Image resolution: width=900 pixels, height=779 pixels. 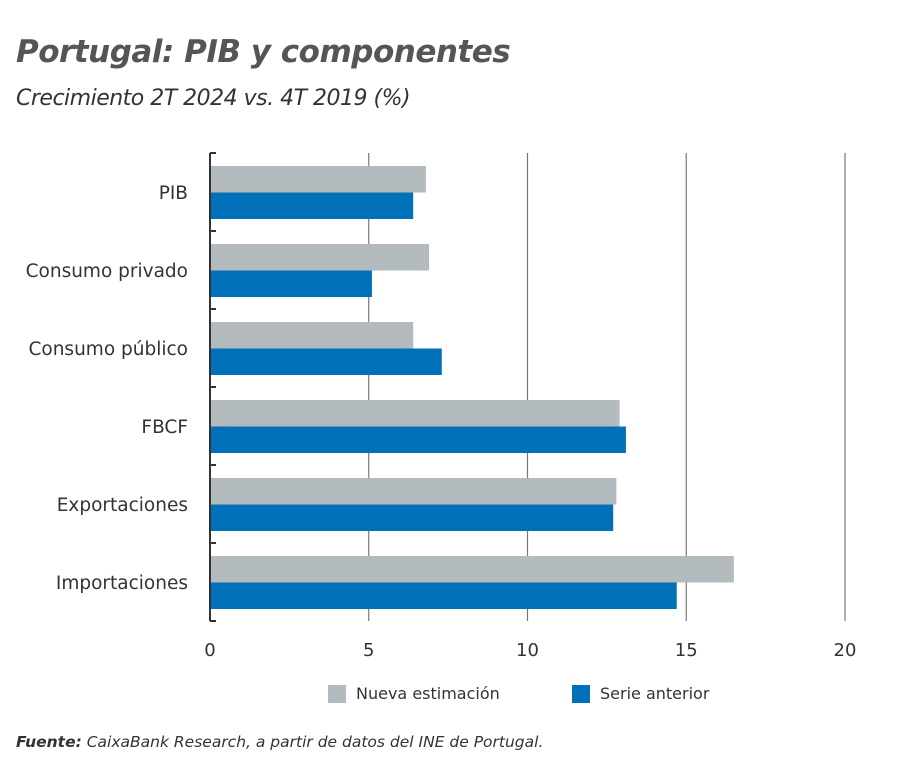 I want to click on x-tick-label: 15, so click(x=686, y=650).